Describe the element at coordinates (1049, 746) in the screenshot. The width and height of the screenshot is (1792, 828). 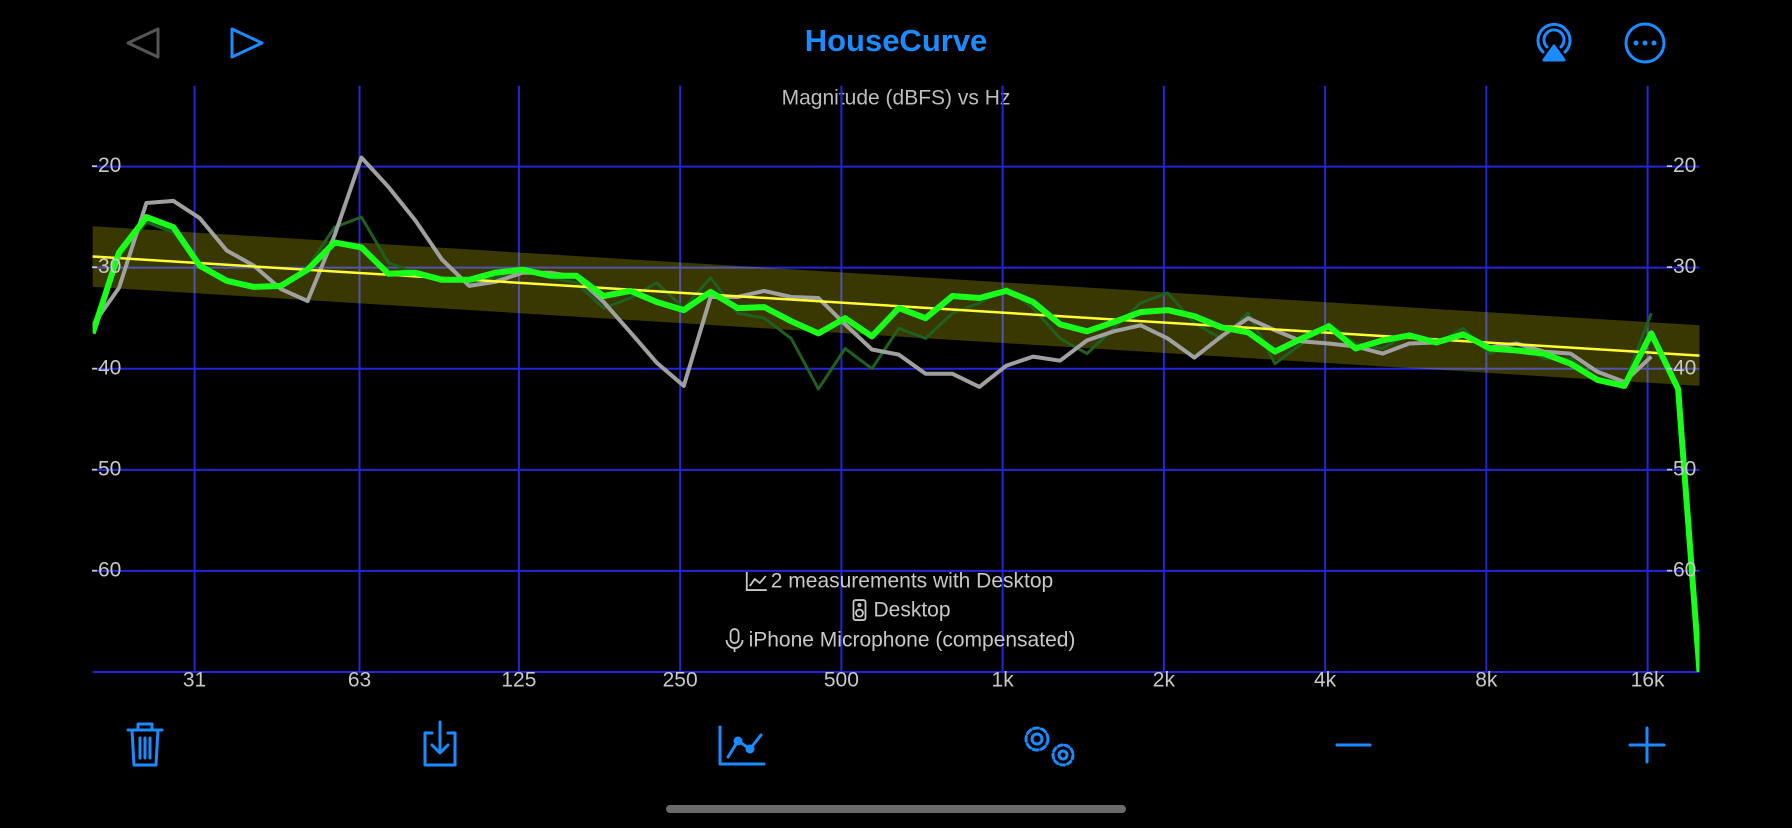
I see `settings-button` at that location.